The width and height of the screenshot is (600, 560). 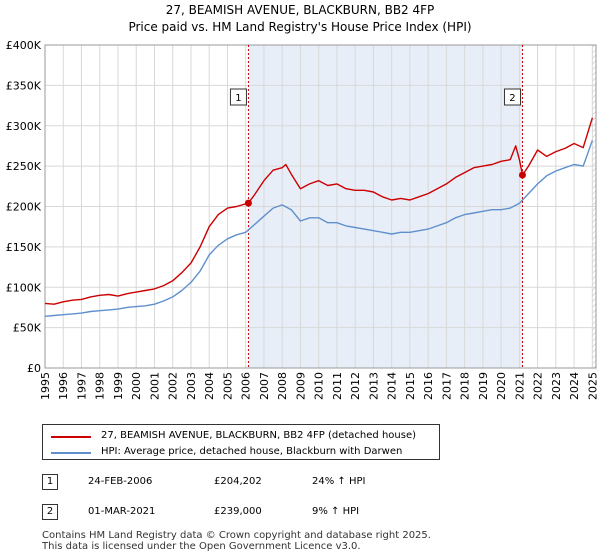 What do you see at coordinates (34, 368) in the screenshot?
I see `y-tick-label: £0` at bounding box center [34, 368].